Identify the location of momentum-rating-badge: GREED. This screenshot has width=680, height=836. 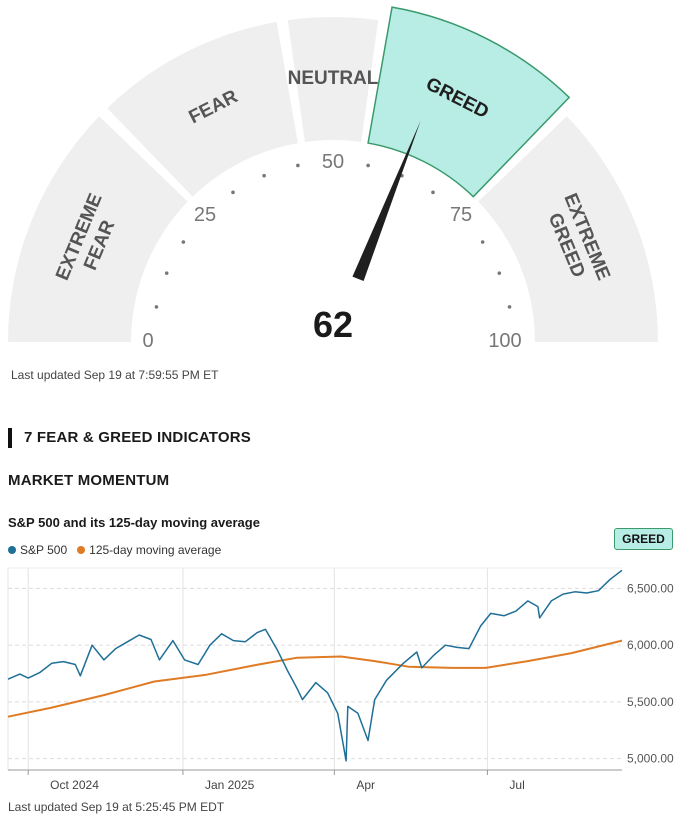
(643, 539).